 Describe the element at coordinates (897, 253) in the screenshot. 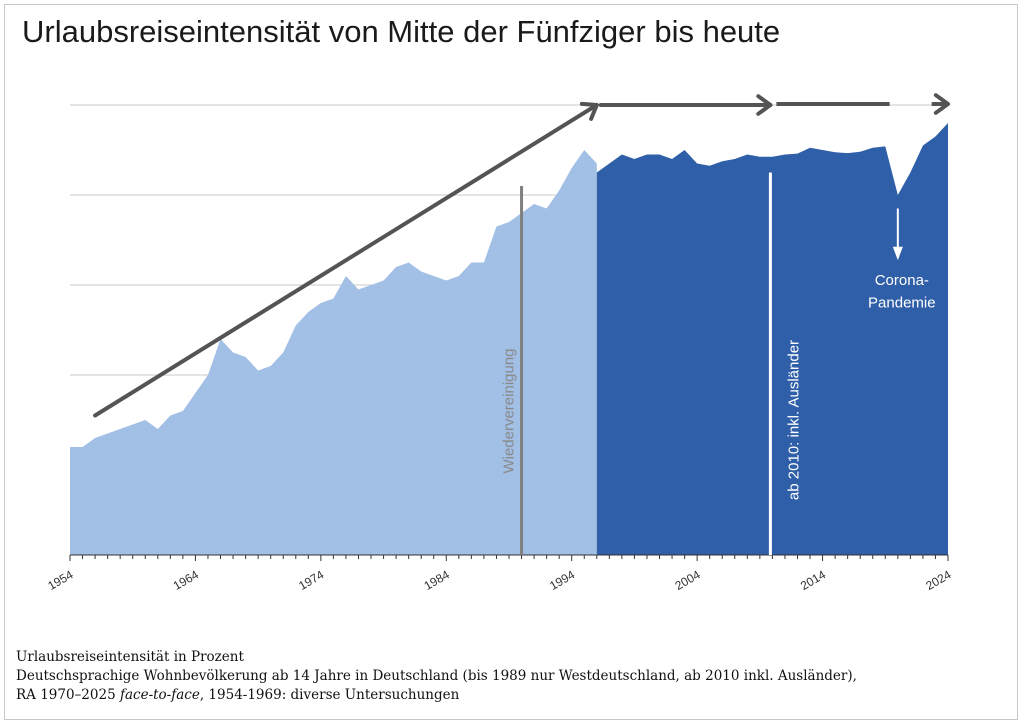

I see `corona-arrow-head` at that location.